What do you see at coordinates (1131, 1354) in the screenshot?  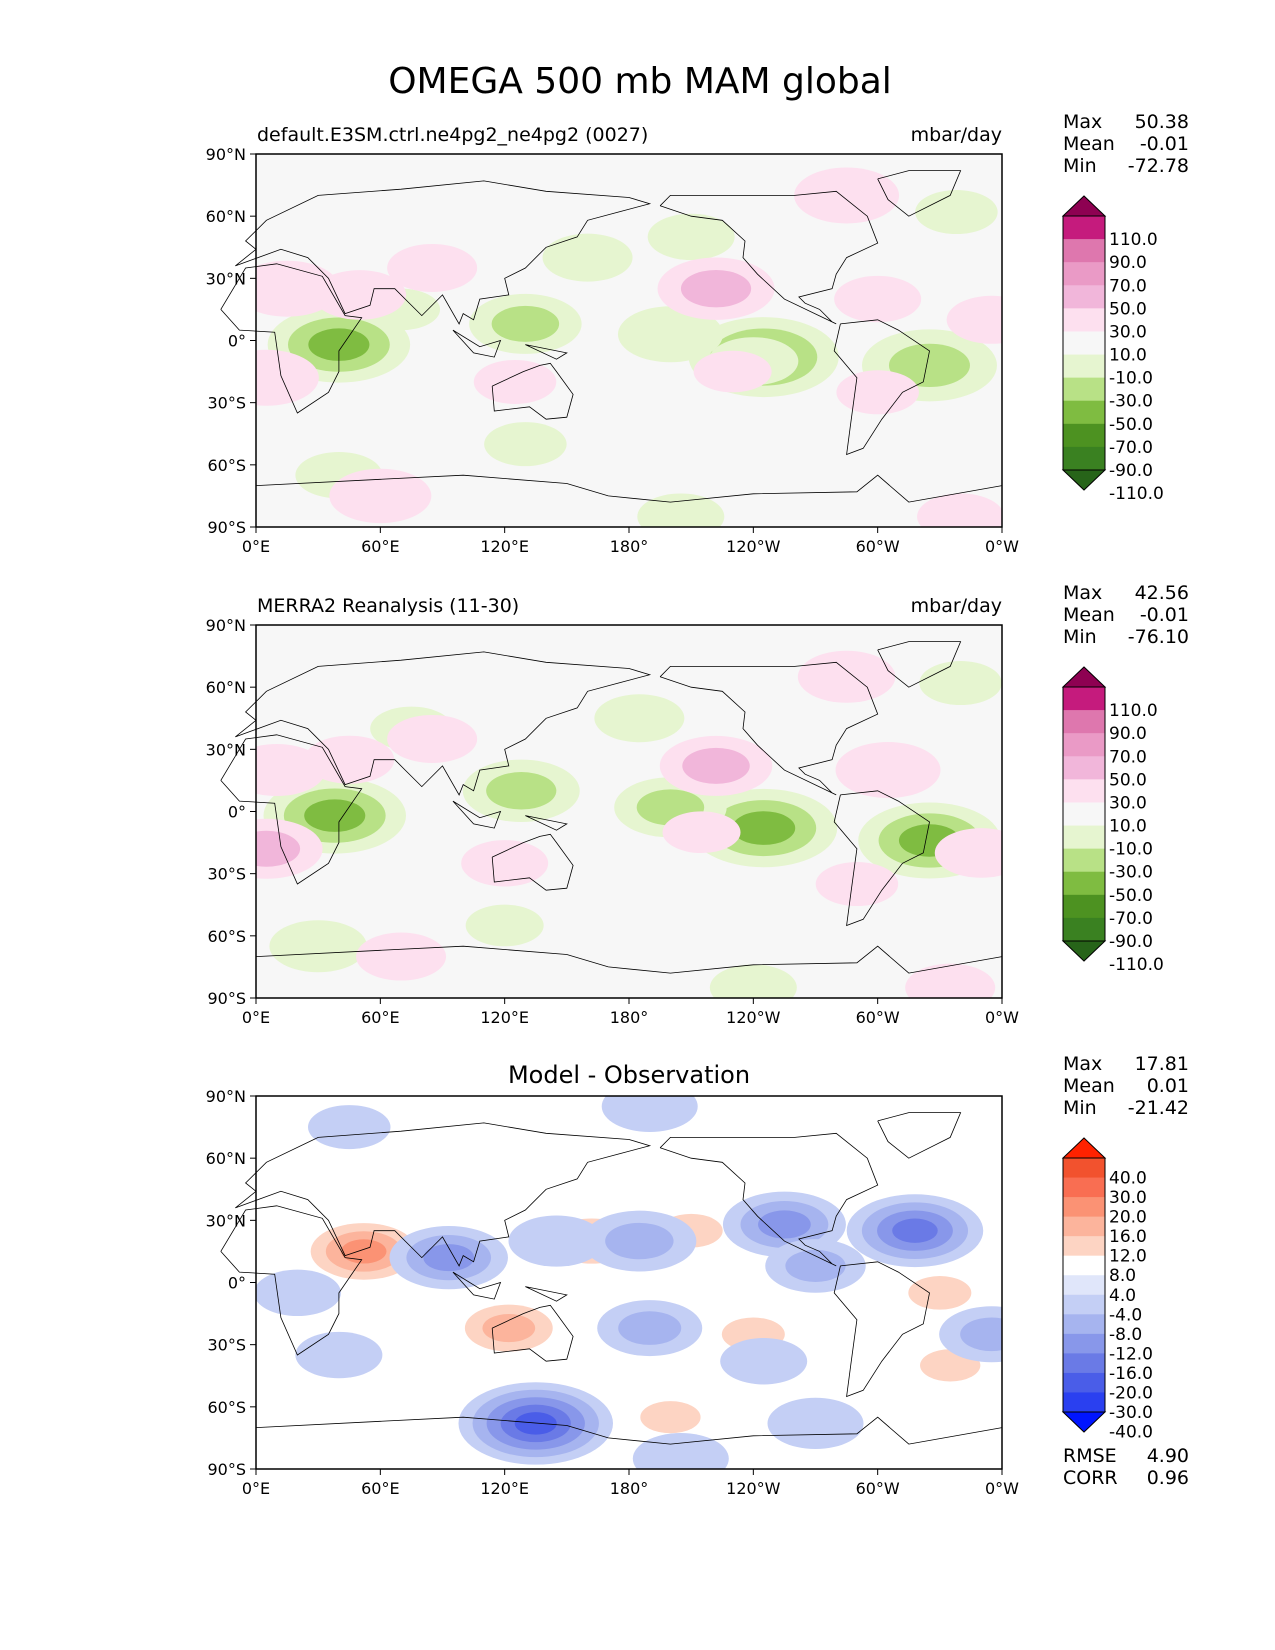 I see `colorbar-label: -12.0` at bounding box center [1131, 1354].